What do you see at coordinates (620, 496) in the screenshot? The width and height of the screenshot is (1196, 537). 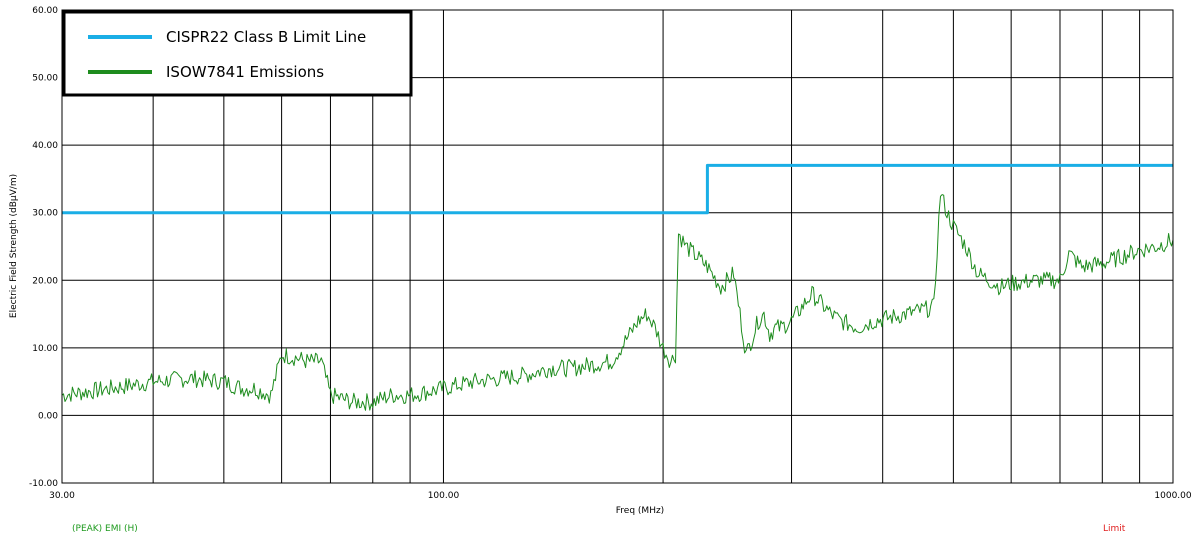 I see `x-tick-labels: 30.00 100.00 1000.00` at bounding box center [620, 496].